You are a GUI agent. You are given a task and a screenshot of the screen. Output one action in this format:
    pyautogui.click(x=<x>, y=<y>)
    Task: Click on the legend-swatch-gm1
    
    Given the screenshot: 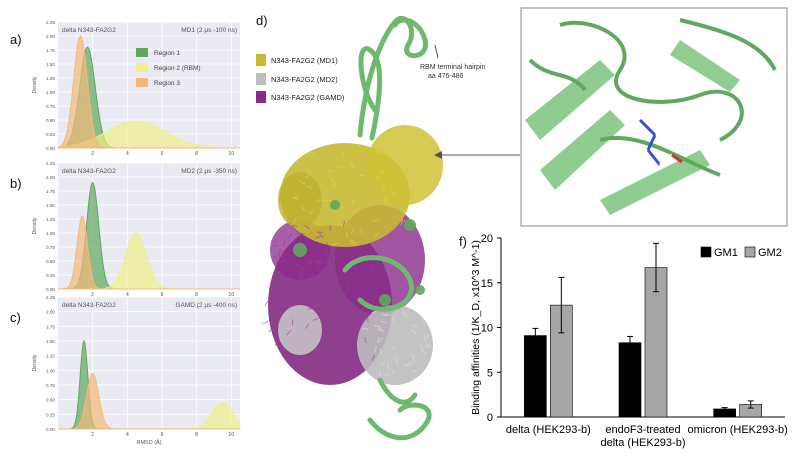 What is the action you would take?
    pyautogui.click(x=706, y=252)
    